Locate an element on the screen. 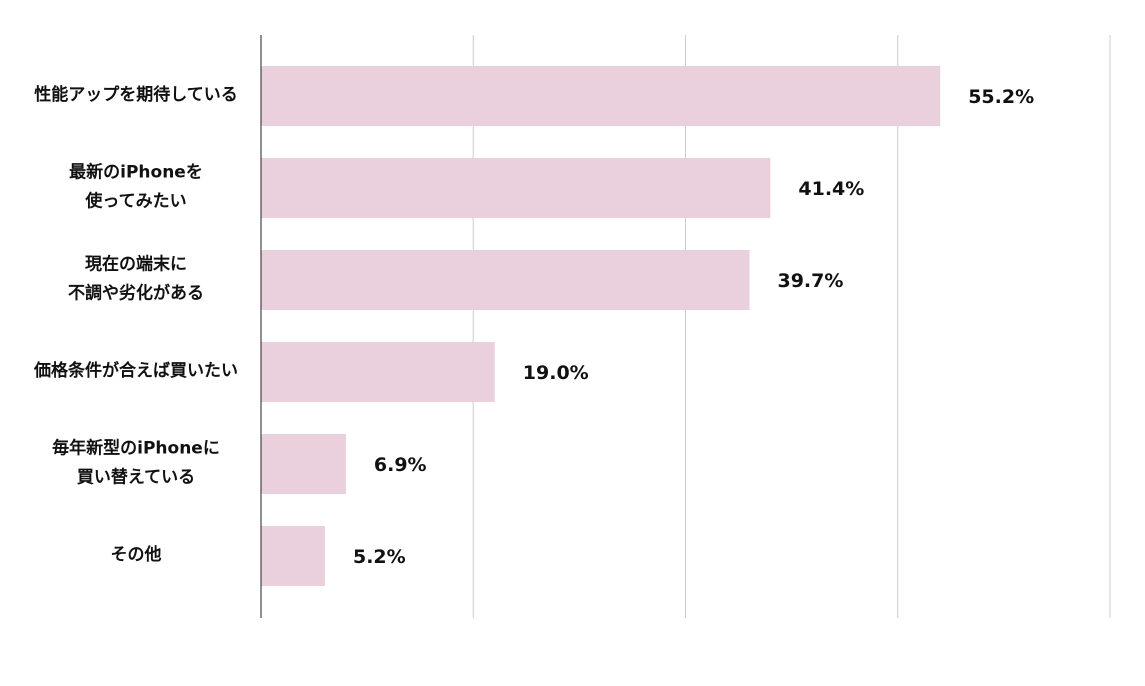 The width and height of the screenshot is (1145, 686). category-label: その他 is located at coordinates (136, 554).